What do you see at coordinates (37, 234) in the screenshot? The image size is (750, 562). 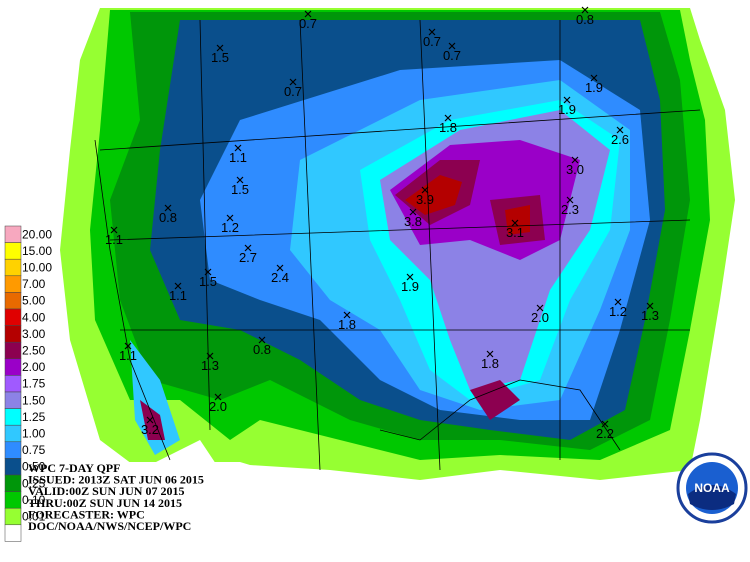 I see `legend-label: 20.00` at bounding box center [37, 234].